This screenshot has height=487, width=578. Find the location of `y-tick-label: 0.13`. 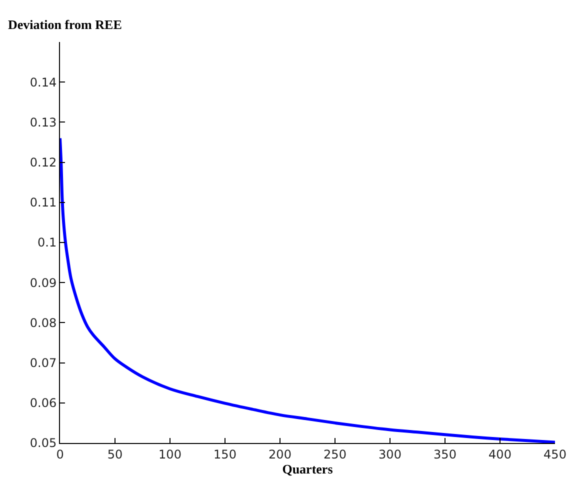

y-tick-label: 0.13 is located at coordinates (43, 122).